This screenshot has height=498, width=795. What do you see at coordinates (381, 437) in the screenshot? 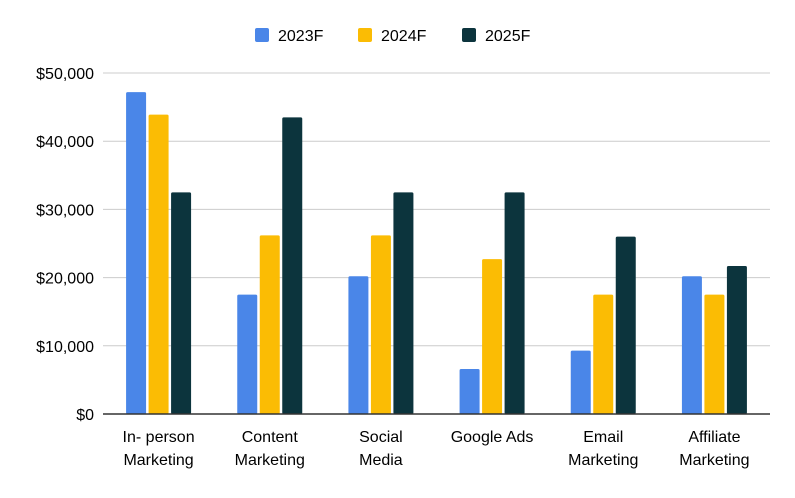
I see `x-tick-label-line: Social` at bounding box center [381, 437].